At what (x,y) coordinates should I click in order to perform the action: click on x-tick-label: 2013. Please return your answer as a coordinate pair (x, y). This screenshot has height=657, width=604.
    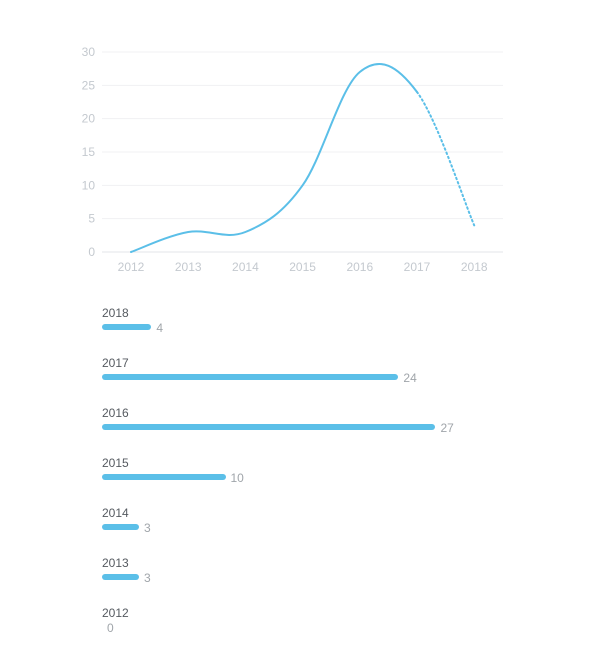
    Looking at the image, I should click on (188, 267).